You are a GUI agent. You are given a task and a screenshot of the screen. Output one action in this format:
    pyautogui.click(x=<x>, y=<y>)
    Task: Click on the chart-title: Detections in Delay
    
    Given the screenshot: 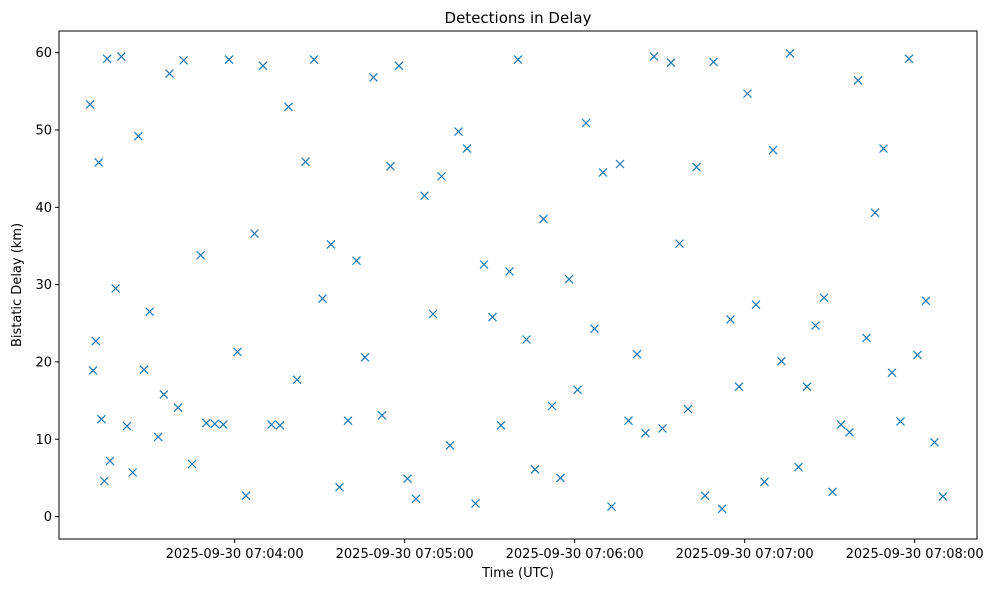 What is the action you would take?
    pyautogui.click(x=518, y=18)
    